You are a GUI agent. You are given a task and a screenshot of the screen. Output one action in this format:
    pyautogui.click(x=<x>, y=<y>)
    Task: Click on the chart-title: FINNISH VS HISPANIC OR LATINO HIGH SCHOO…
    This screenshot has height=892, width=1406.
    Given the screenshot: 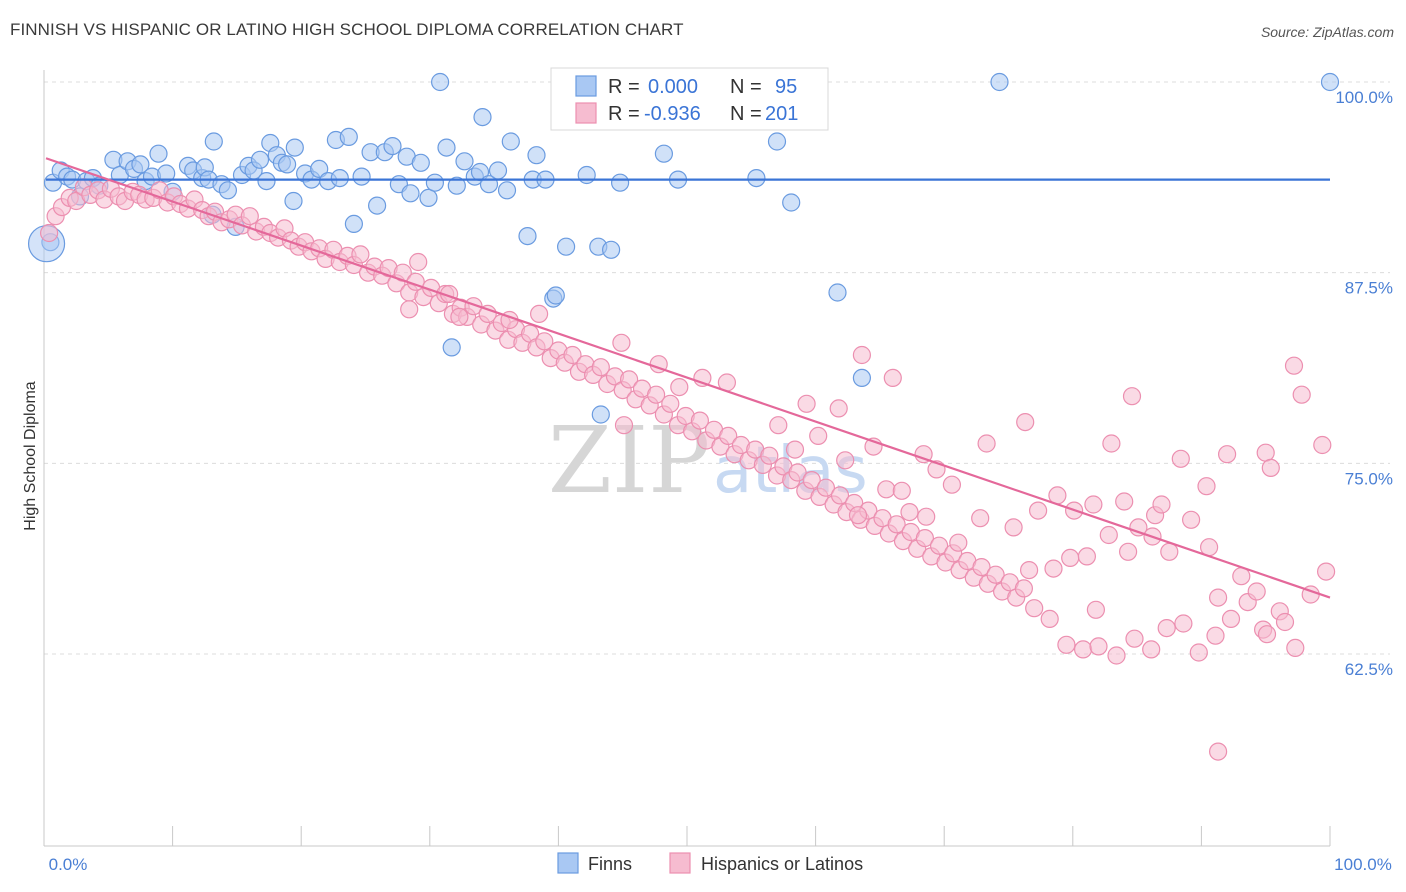 What is the action you would take?
    pyautogui.click(x=347, y=29)
    